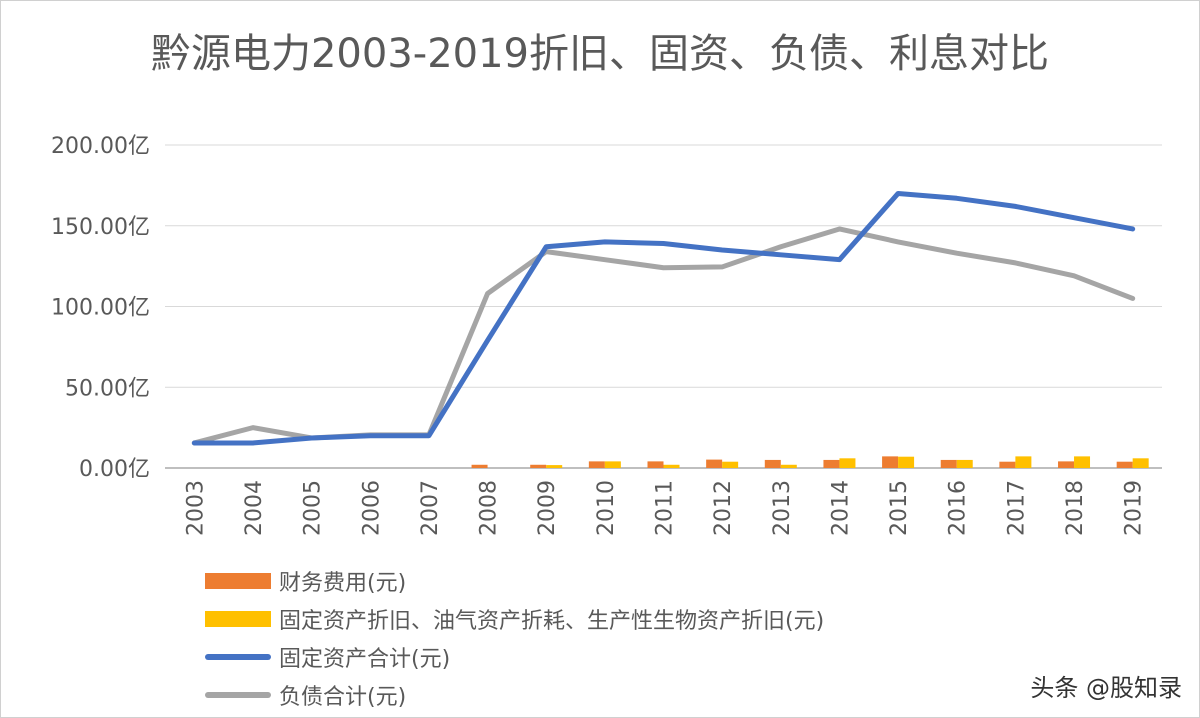 This screenshot has width=1200, height=718. What do you see at coordinates (489, 508) in the screenshot?
I see `x-tick-label: 2008` at bounding box center [489, 508].